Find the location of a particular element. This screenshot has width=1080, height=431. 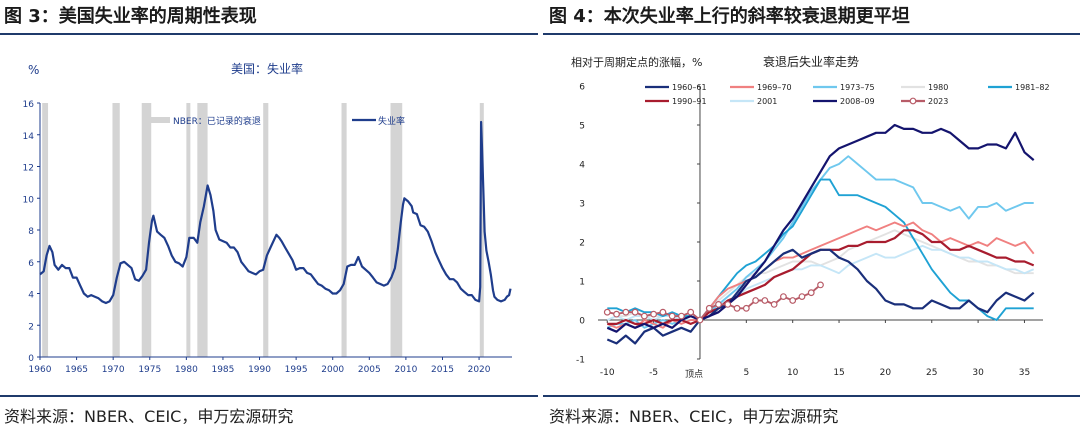

left-chart-title: 美国：失业率 is located at coordinates (267, 68).